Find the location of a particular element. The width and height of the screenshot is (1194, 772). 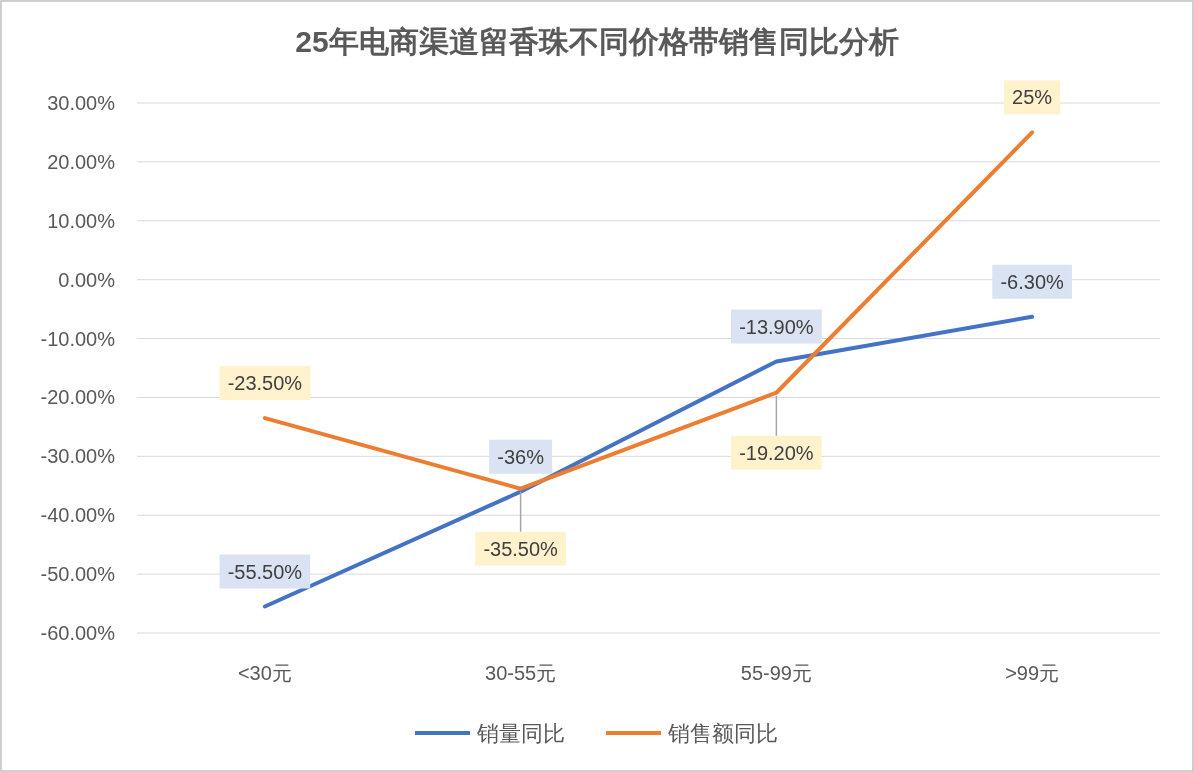

y-tick-label: 0.00% is located at coordinates (87, 279).